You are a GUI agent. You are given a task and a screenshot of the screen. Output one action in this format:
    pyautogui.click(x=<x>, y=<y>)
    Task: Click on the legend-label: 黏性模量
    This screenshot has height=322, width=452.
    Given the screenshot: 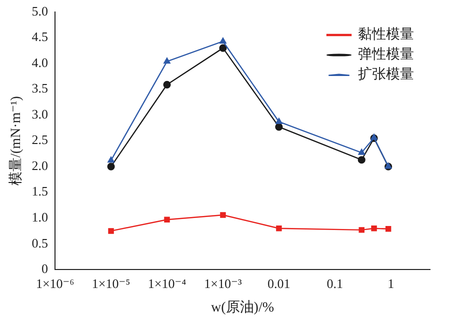 What is the action you would take?
    pyautogui.click(x=386, y=34)
    